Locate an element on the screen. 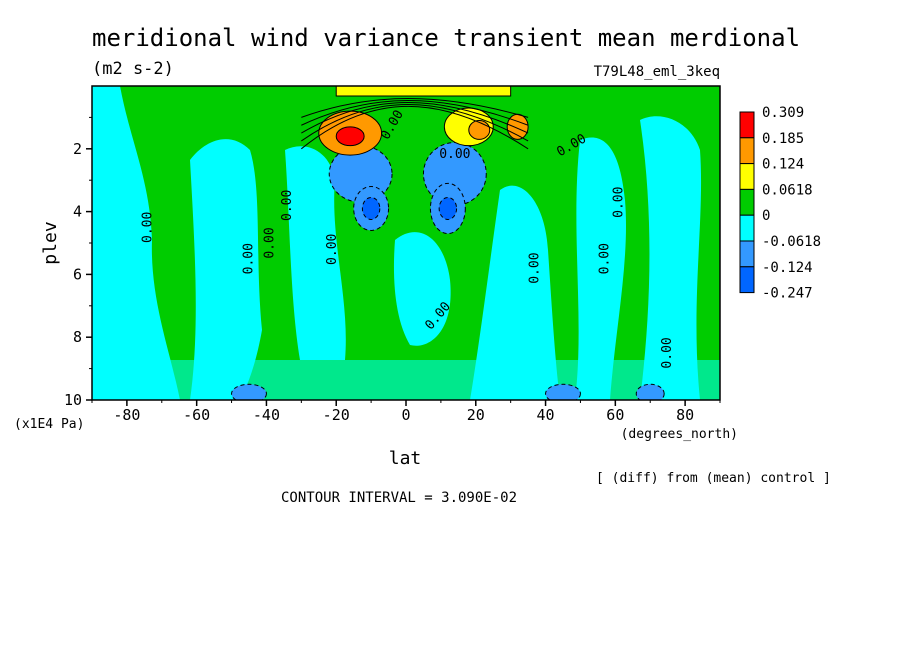  anomaly-pos-core-sh is located at coordinates (350, 136).